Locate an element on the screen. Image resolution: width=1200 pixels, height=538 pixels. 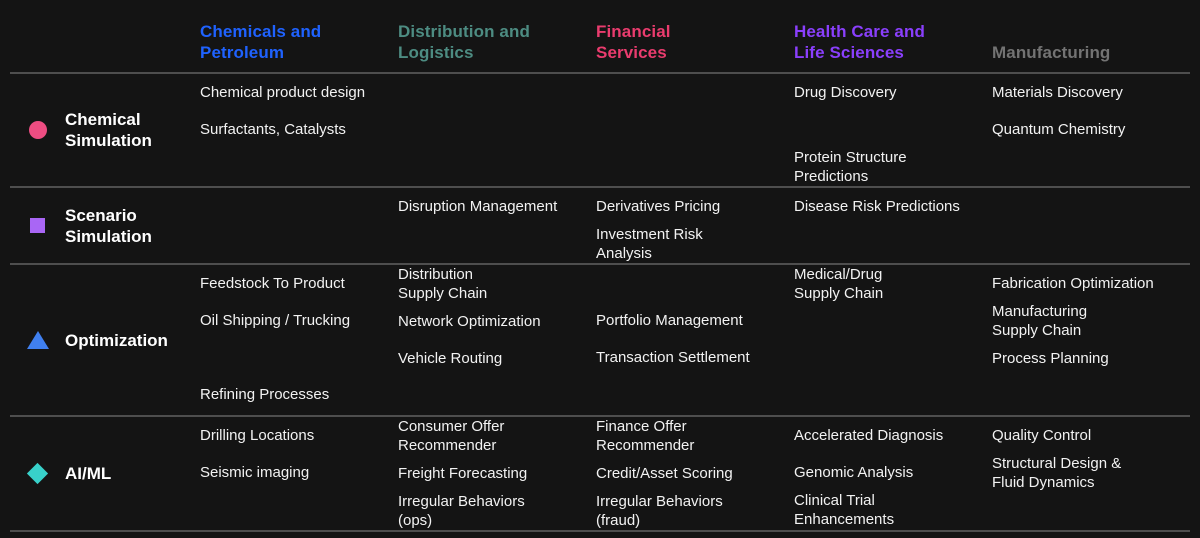
header-spacer-label-col is located at coordinates (132, 36).